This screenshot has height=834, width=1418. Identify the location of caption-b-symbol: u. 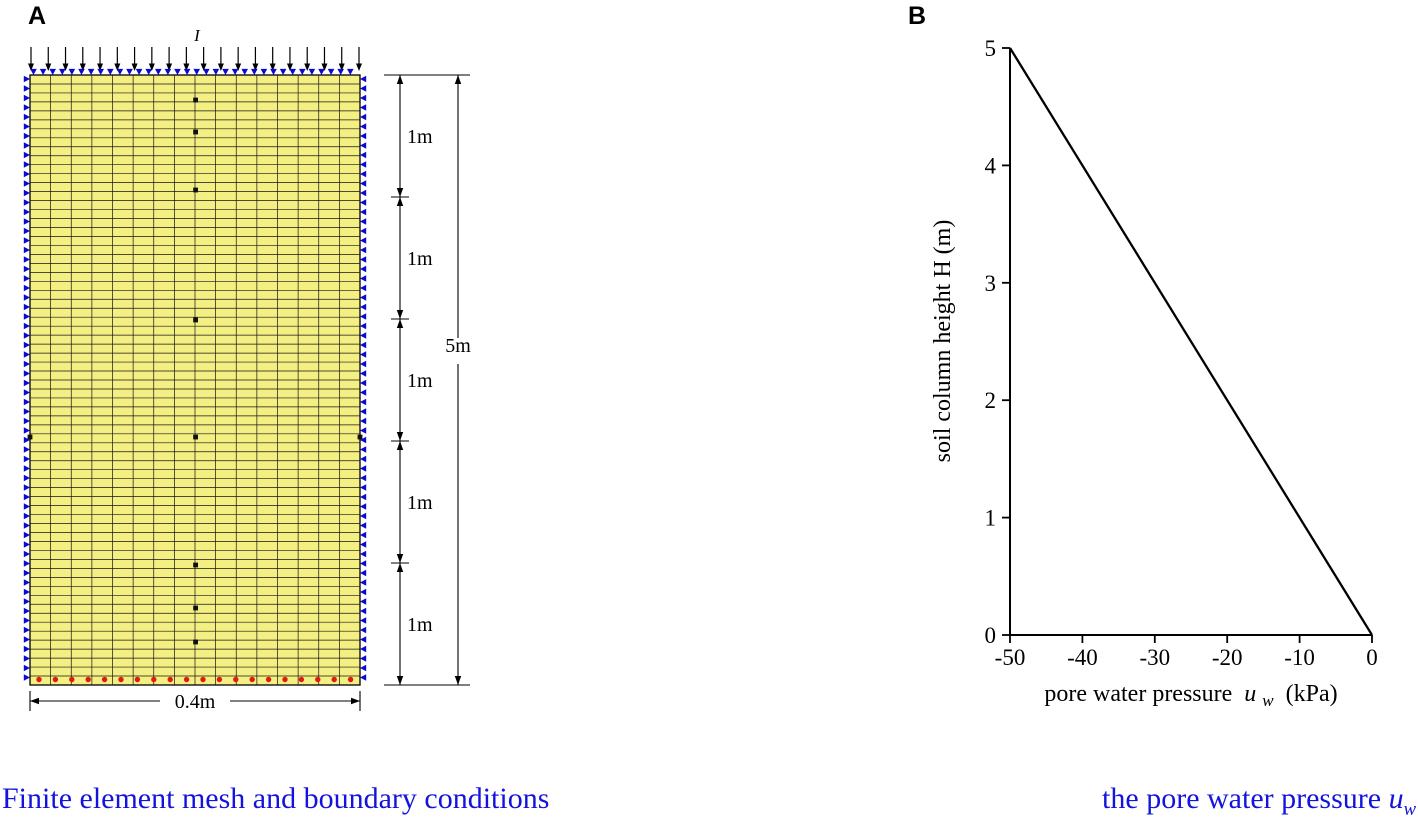
(1396, 798).